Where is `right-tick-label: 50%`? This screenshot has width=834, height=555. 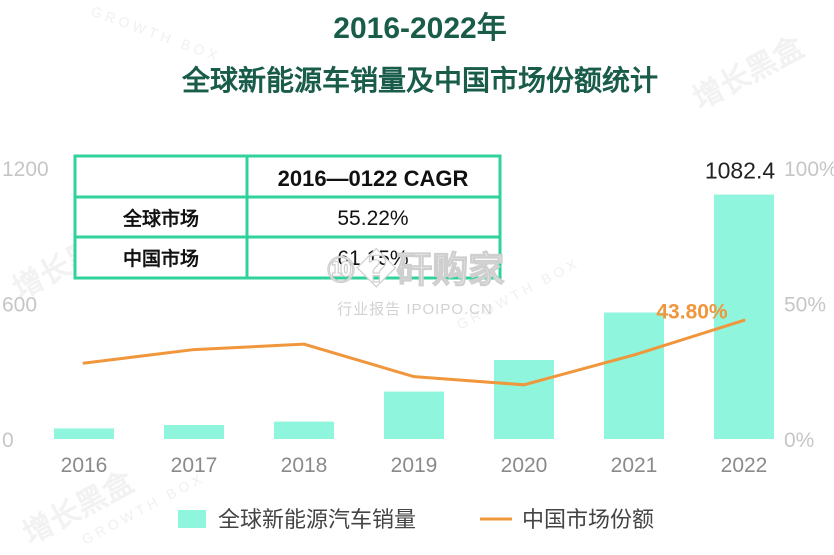
right-tick-label: 50% is located at coordinates (805, 305).